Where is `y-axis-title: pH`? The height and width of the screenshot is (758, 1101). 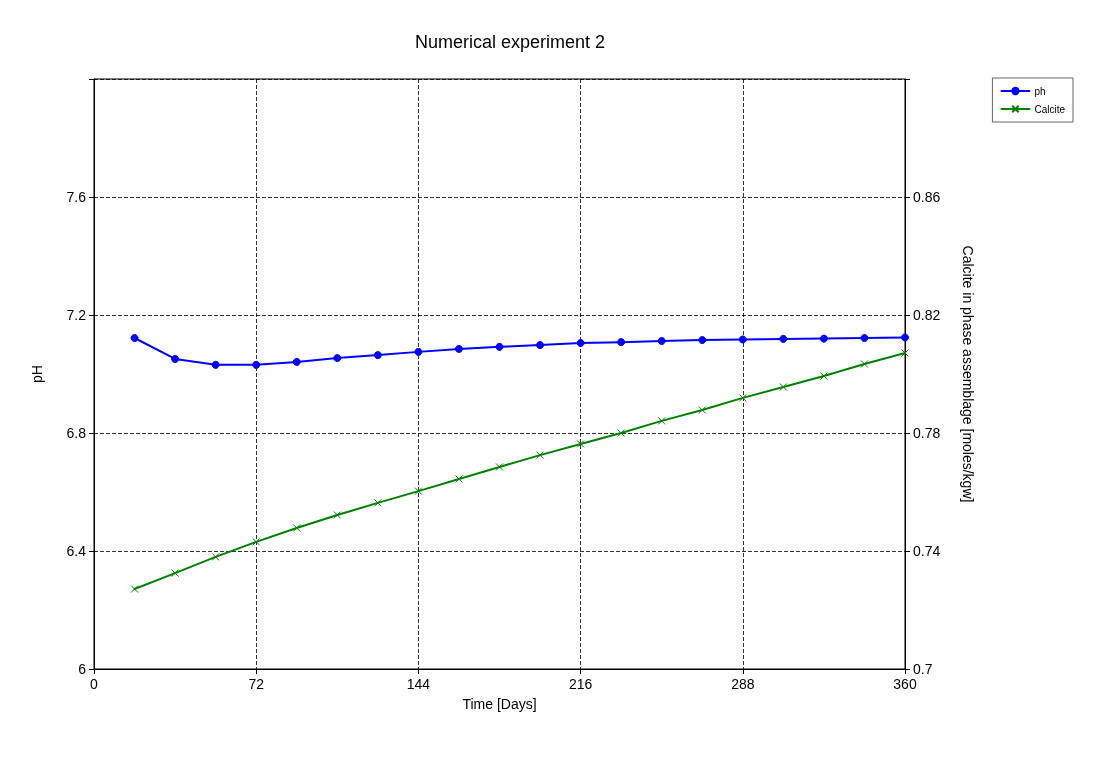 y-axis-title: pH is located at coordinates (37, 374).